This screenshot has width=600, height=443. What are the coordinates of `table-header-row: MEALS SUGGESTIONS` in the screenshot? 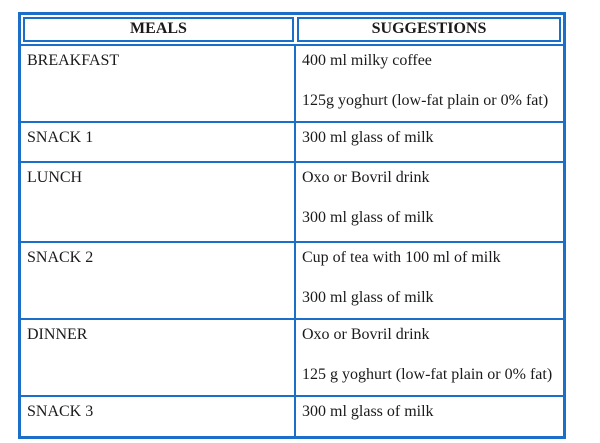 It's located at (292, 29).